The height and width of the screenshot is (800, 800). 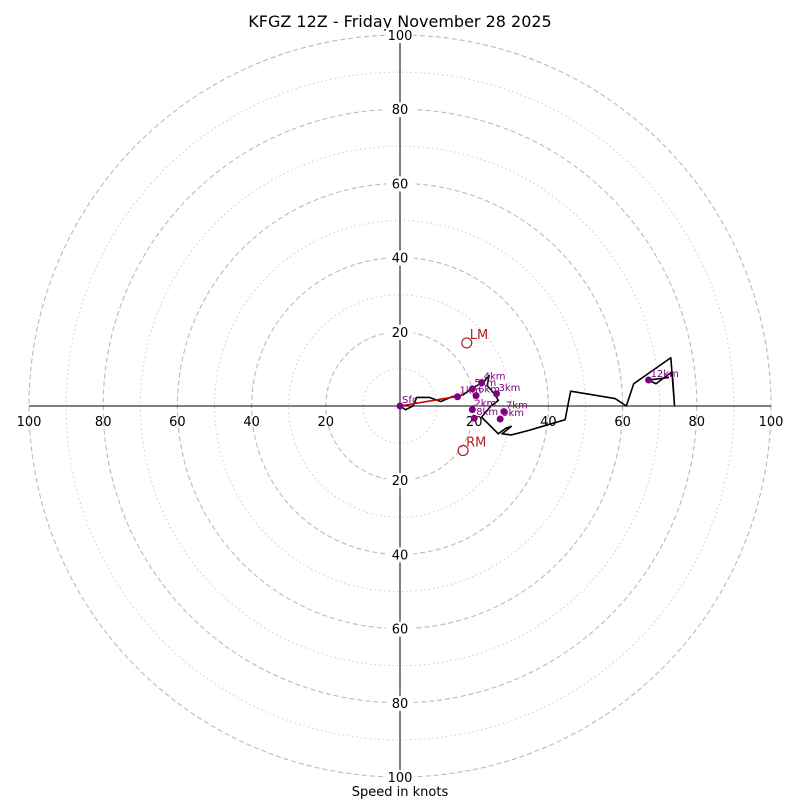 I want to click on y-tick-pos-80-bg, so click(x=400, y=110).